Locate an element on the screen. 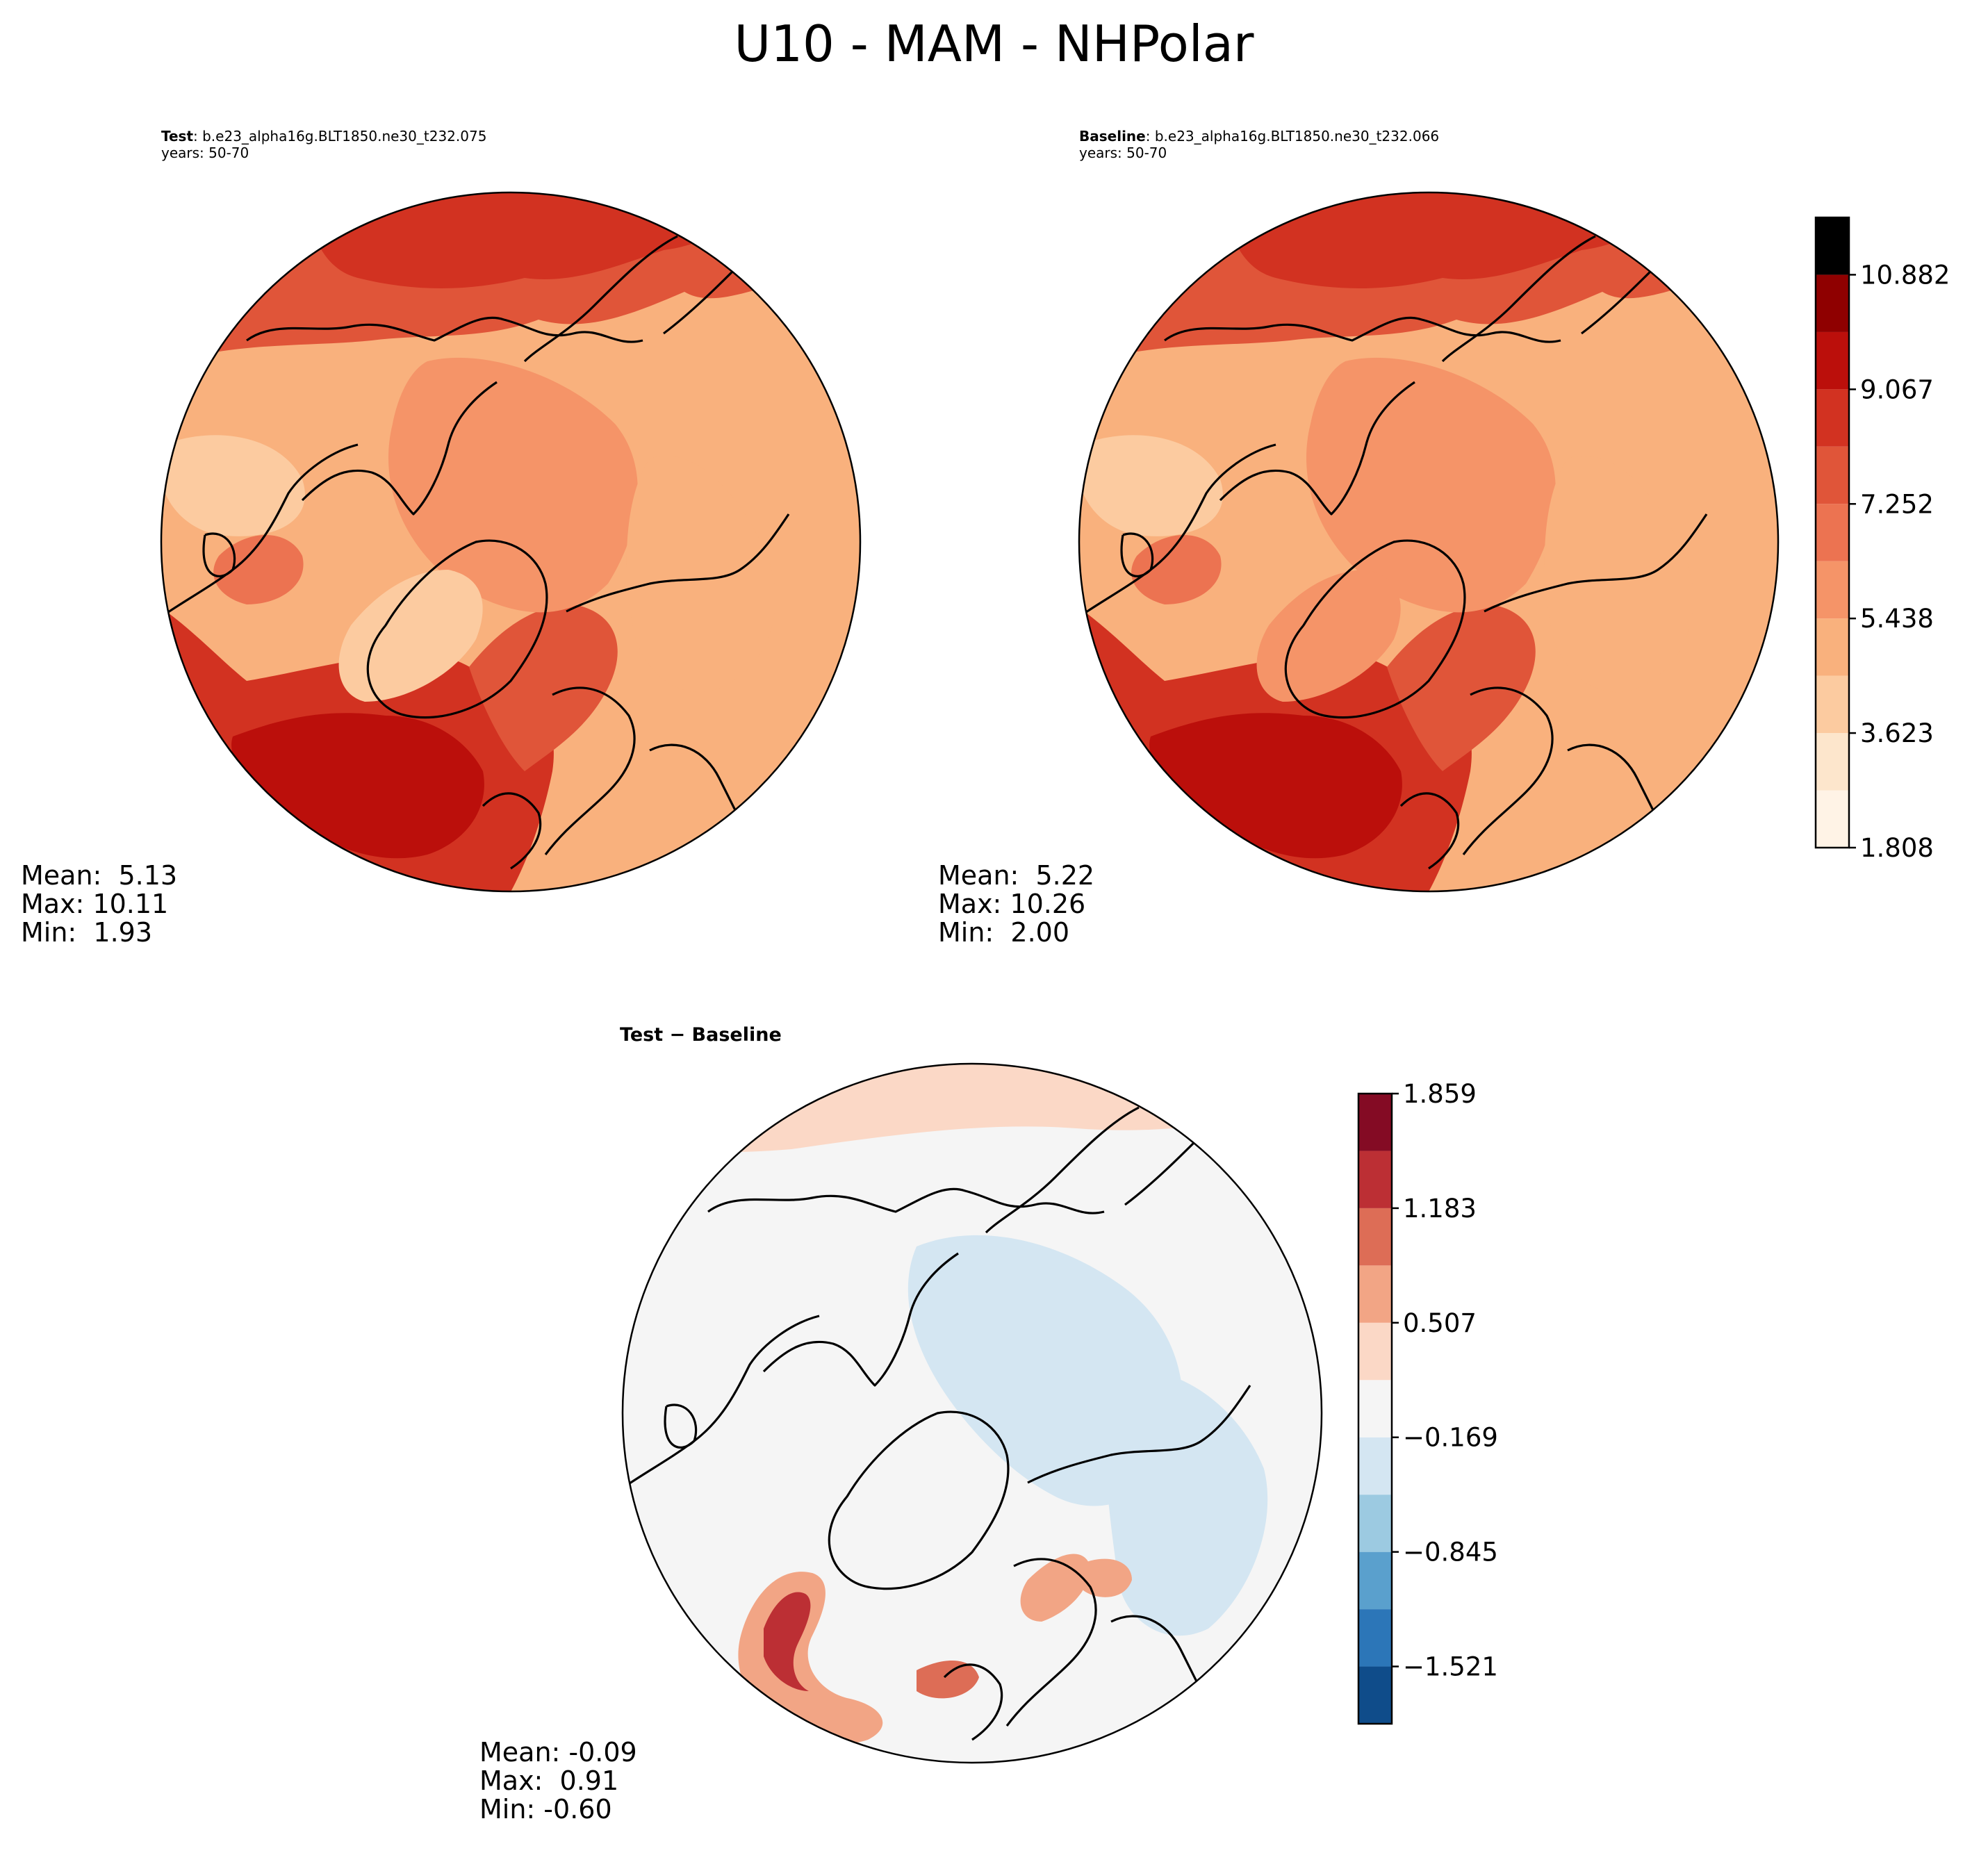 This screenshot has width=1988, height=1853. mean-colorbar-tick-label-3: 7.252 is located at coordinates (1897, 504).